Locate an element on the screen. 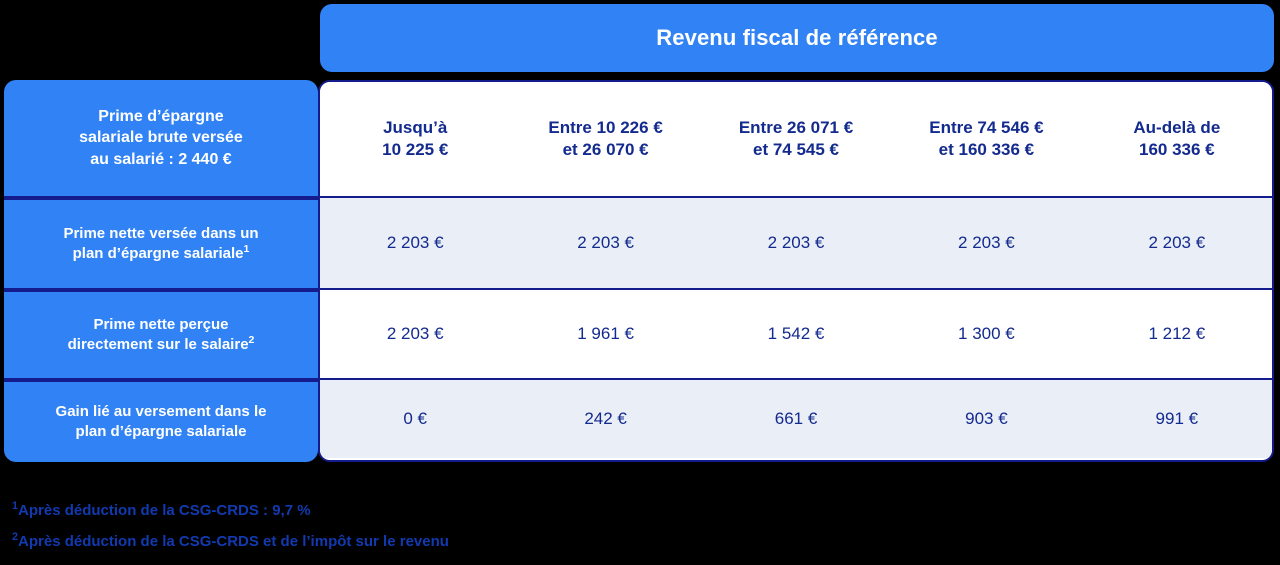 The width and height of the screenshot is (1280, 565). corner-label-line-1: Prime d’épargne is located at coordinates (161, 117).